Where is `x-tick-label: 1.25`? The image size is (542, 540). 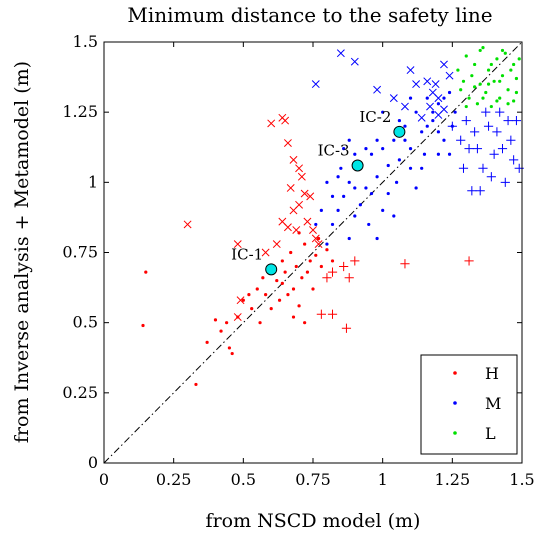 x-tick-label: 1.25 is located at coordinates (453, 479).